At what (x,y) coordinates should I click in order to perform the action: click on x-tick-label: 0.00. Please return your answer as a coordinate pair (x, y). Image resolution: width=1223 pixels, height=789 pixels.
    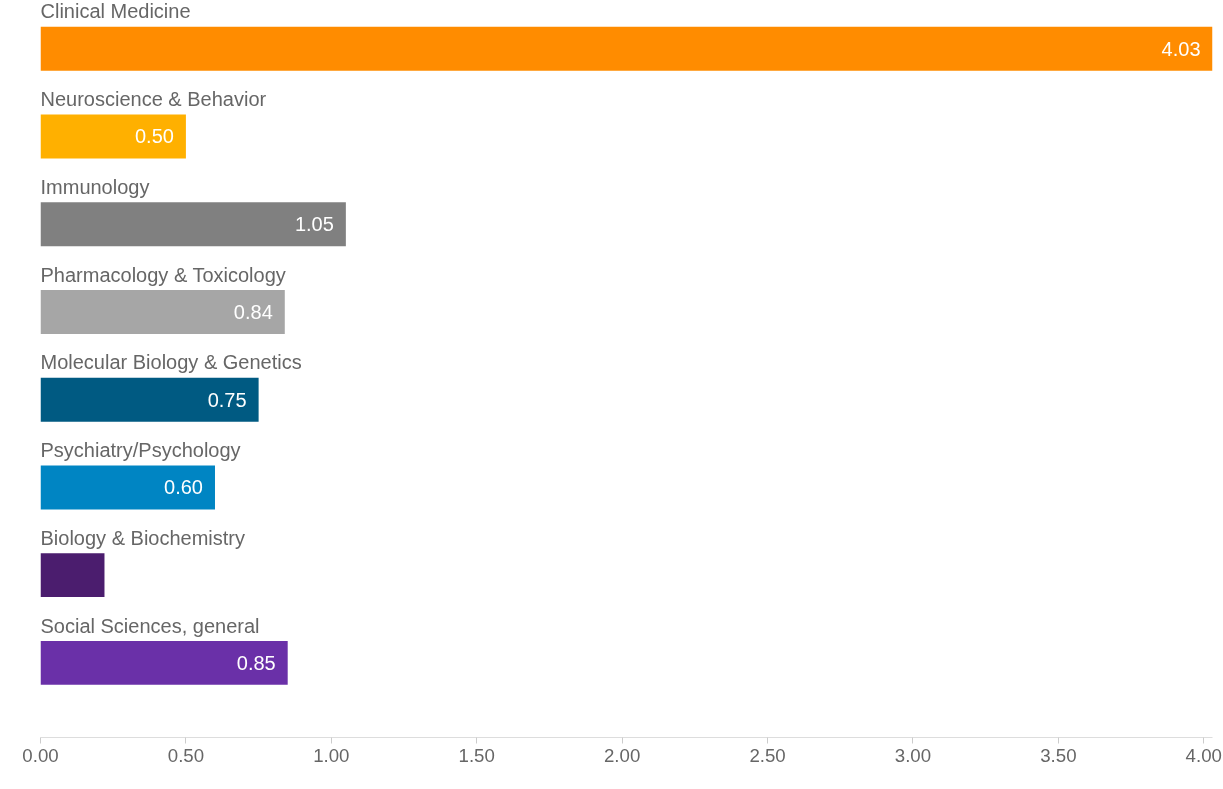
    Looking at the image, I should click on (40, 755).